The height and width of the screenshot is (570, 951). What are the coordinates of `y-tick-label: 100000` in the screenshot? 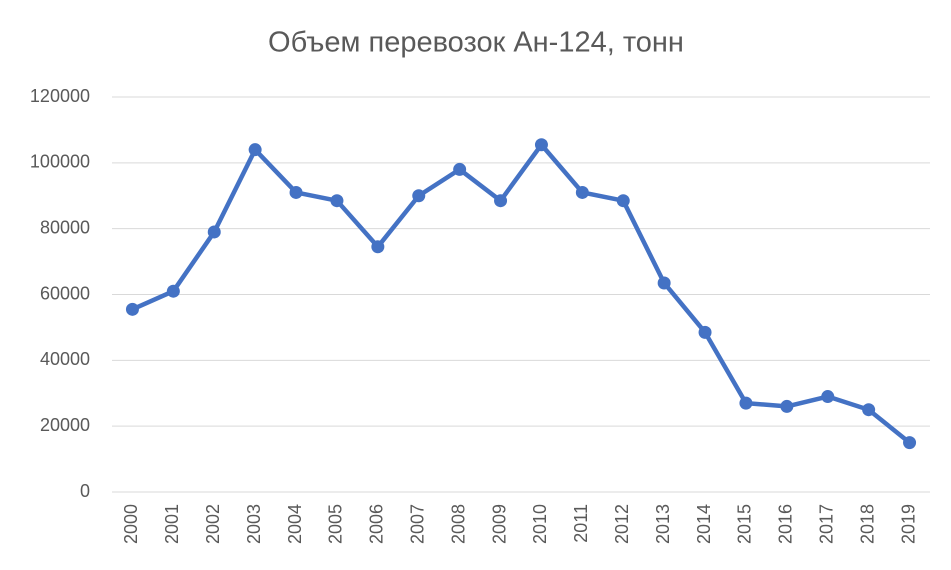 It's located at (60, 162).